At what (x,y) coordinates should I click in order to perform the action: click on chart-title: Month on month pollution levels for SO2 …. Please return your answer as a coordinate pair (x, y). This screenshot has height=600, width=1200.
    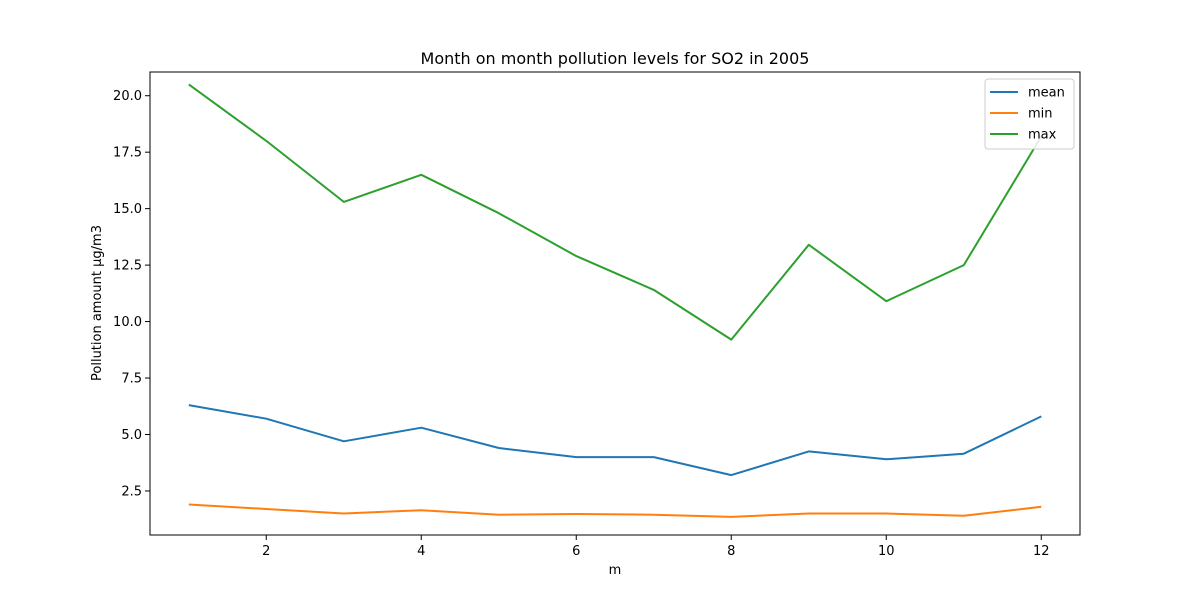
    Looking at the image, I should click on (615, 58).